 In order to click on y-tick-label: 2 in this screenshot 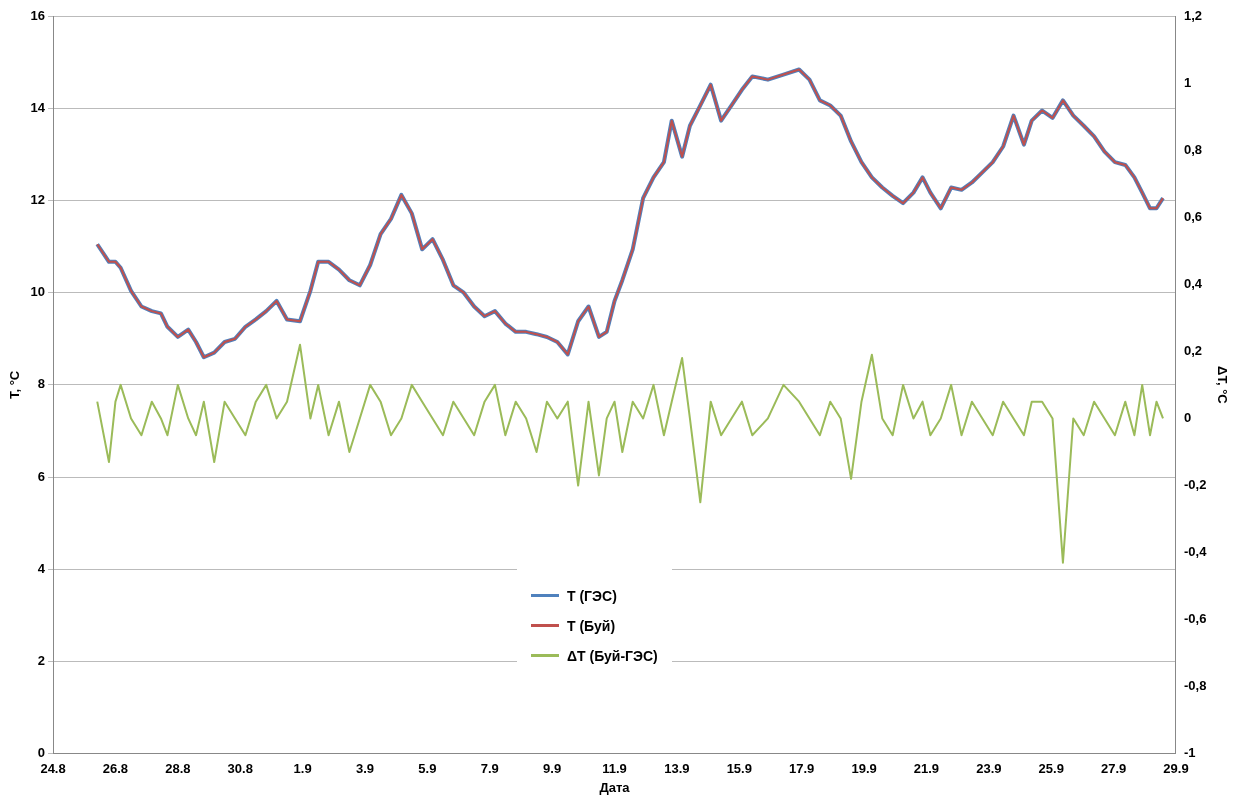, I will do `click(41, 661)`.